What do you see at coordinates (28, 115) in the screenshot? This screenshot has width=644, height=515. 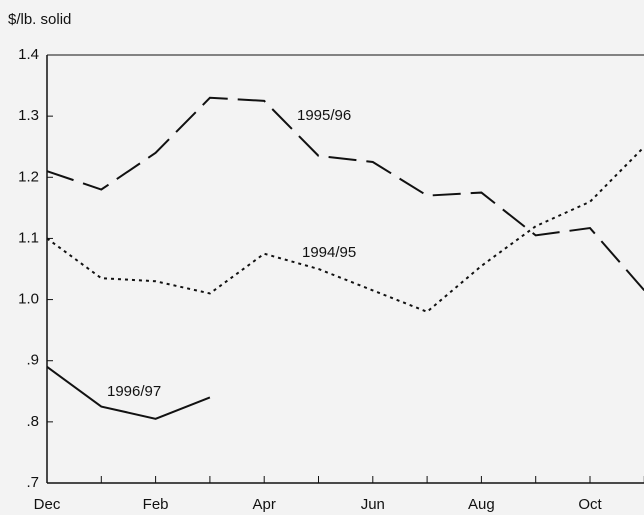 I see `y-tick-label: 1.3` at bounding box center [28, 115].